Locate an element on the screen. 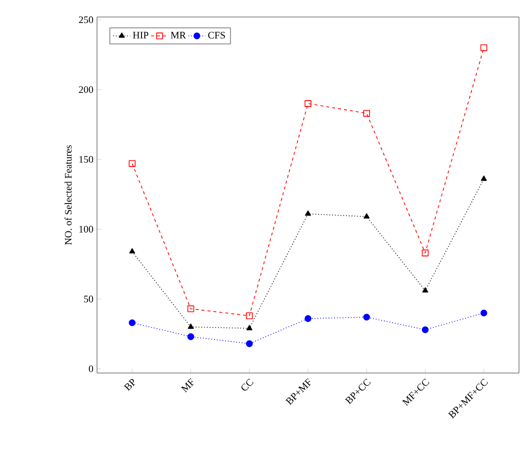  y-axis-title: NO. of Selected Features is located at coordinates (68, 195).